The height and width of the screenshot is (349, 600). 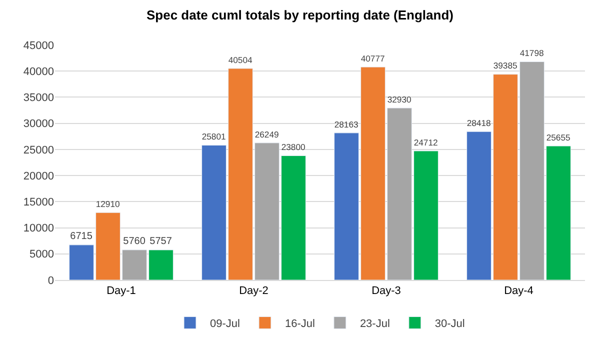 What do you see at coordinates (134, 241) in the screenshot?
I see `data-label: 5760` at bounding box center [134, 241].